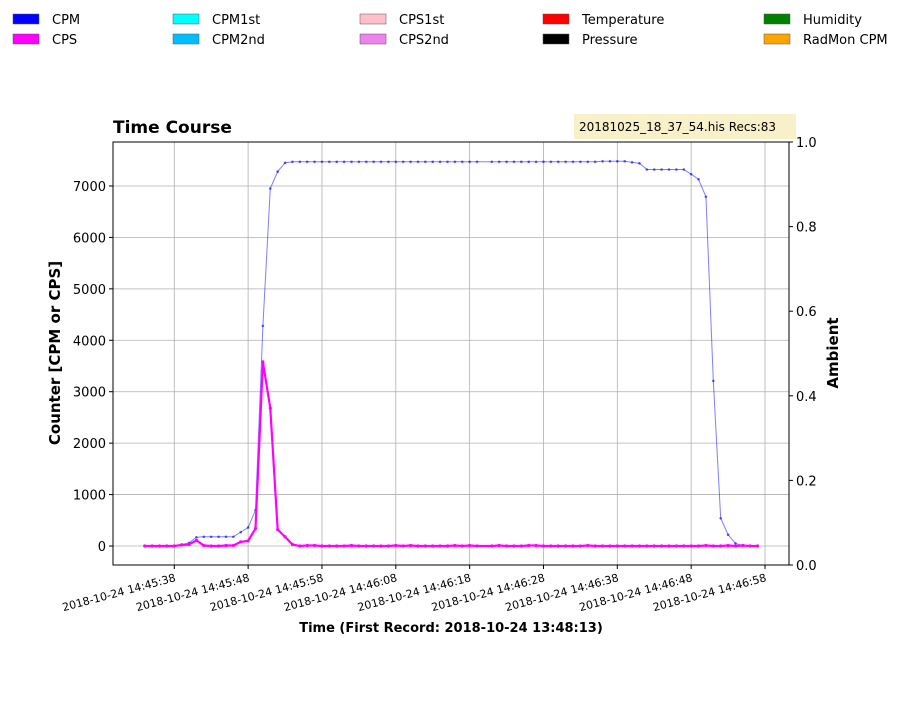 The width and height of the screenshot is (907, 710). What do you see at coordinates (236, 20) in the screenshot?
I see `legend-label: CPM1st` at bounding box center [236, 20].